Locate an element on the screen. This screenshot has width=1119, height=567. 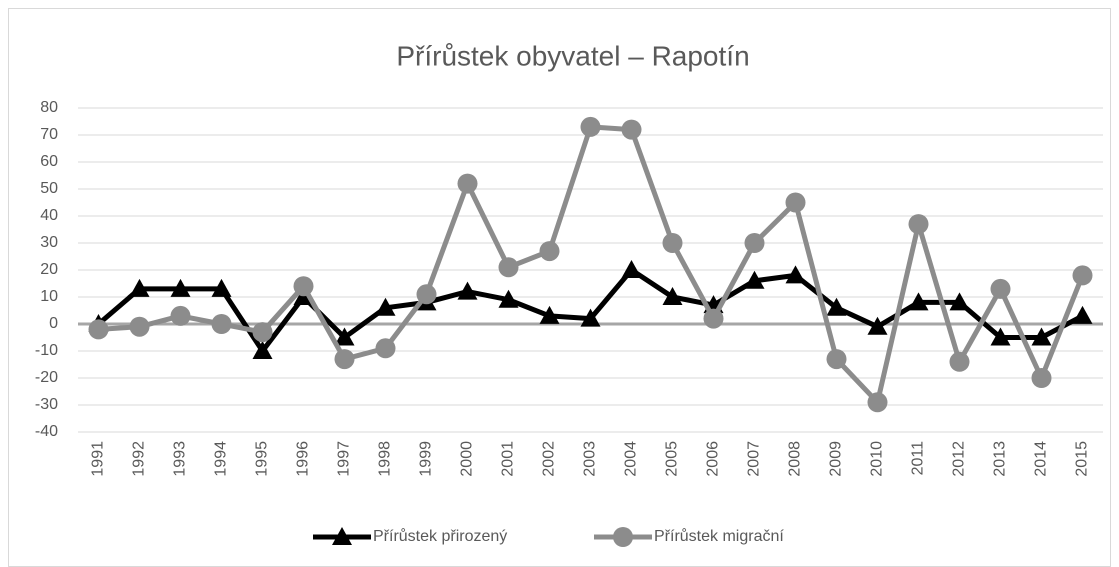
legend-label: Přírůstek přirozený is located at coordinates (440, 536).